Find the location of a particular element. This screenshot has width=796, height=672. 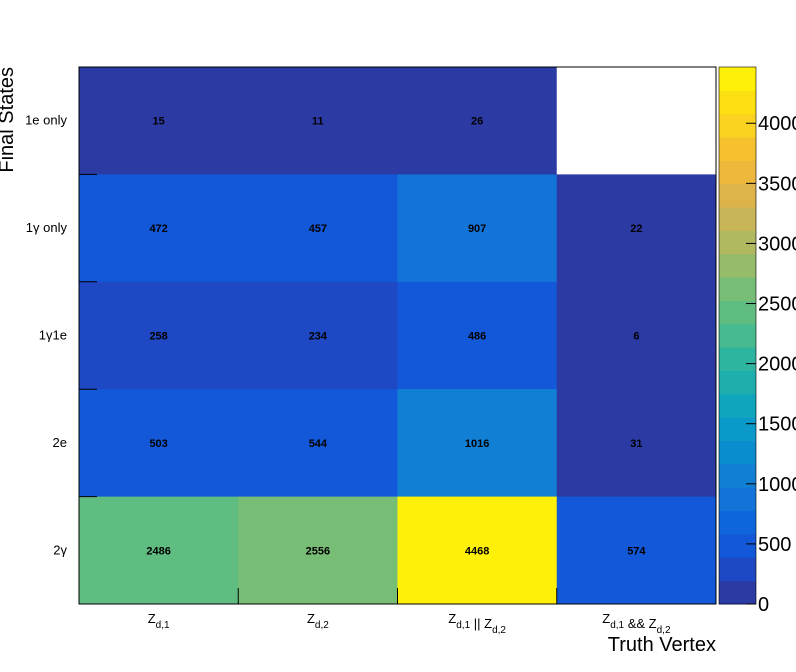

heatmap-cell-value: 907 is located at coordinates (477, 229).